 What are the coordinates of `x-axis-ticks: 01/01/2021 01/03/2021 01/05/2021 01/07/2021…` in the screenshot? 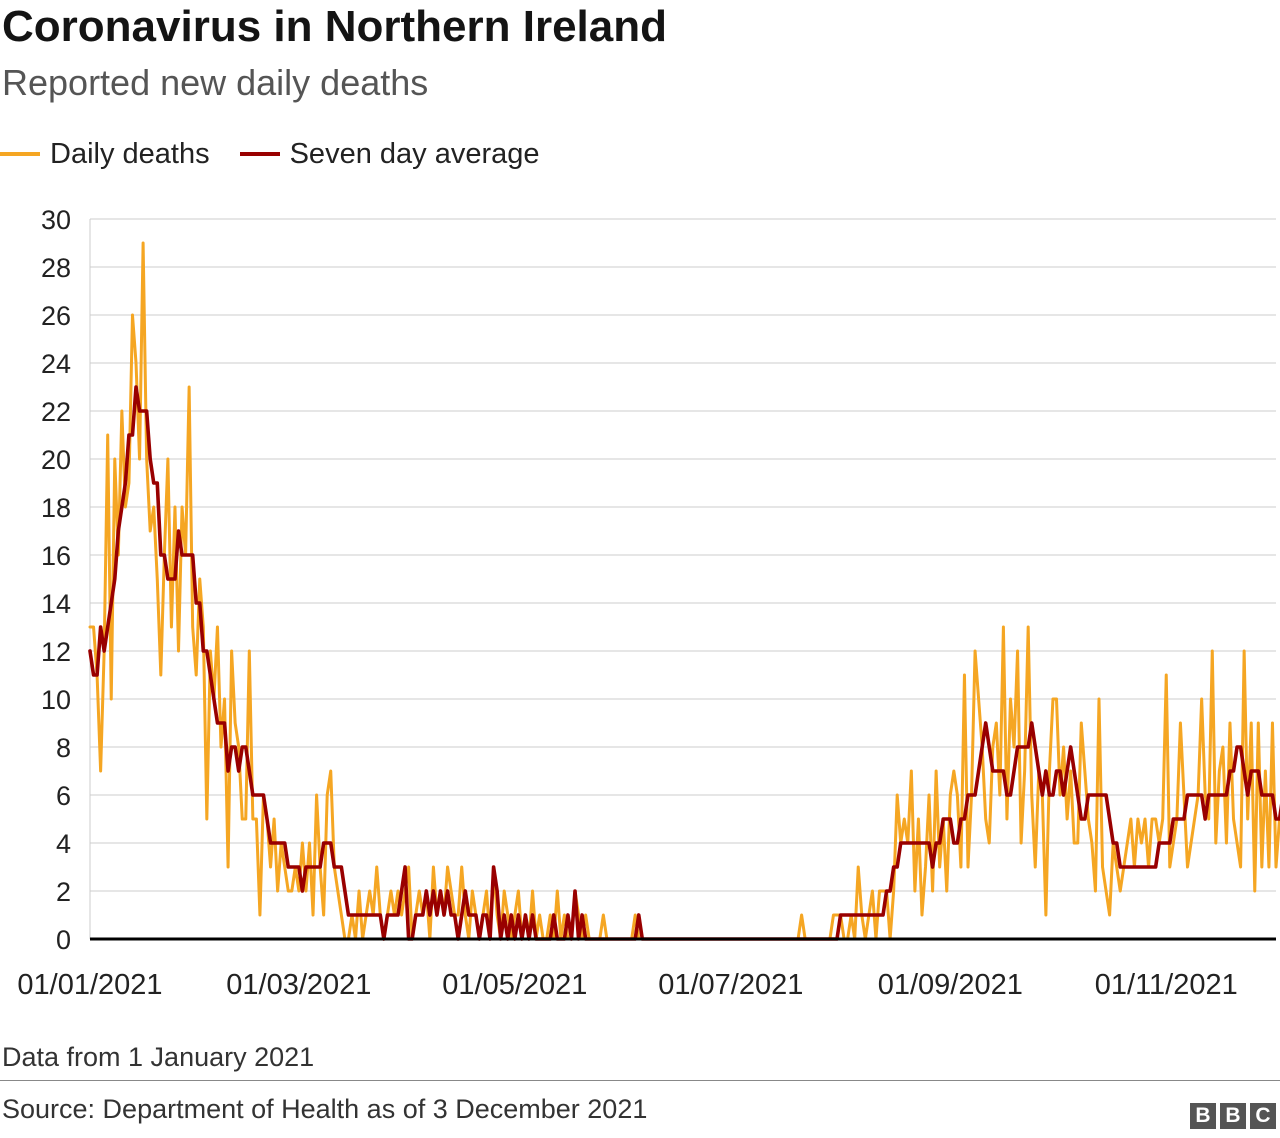 It's located at (627, 985).